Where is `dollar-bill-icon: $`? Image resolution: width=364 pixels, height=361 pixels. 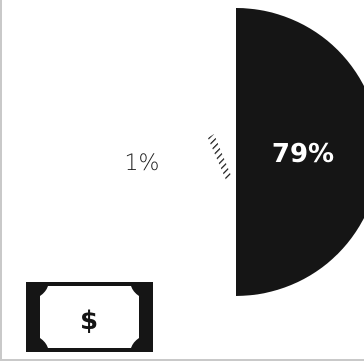
dollar-bill-icon: $ is located at coordinates (89, 317).